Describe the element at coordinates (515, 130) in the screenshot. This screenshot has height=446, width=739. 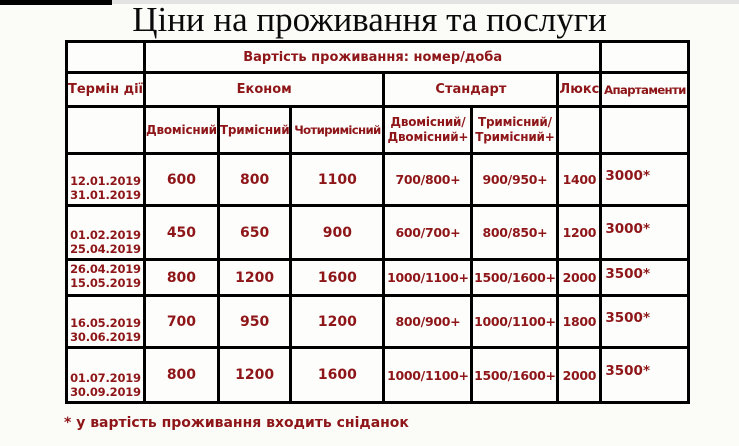
I see `subheader-standard-triple: Тримісний/ Тримісний+` at that location.